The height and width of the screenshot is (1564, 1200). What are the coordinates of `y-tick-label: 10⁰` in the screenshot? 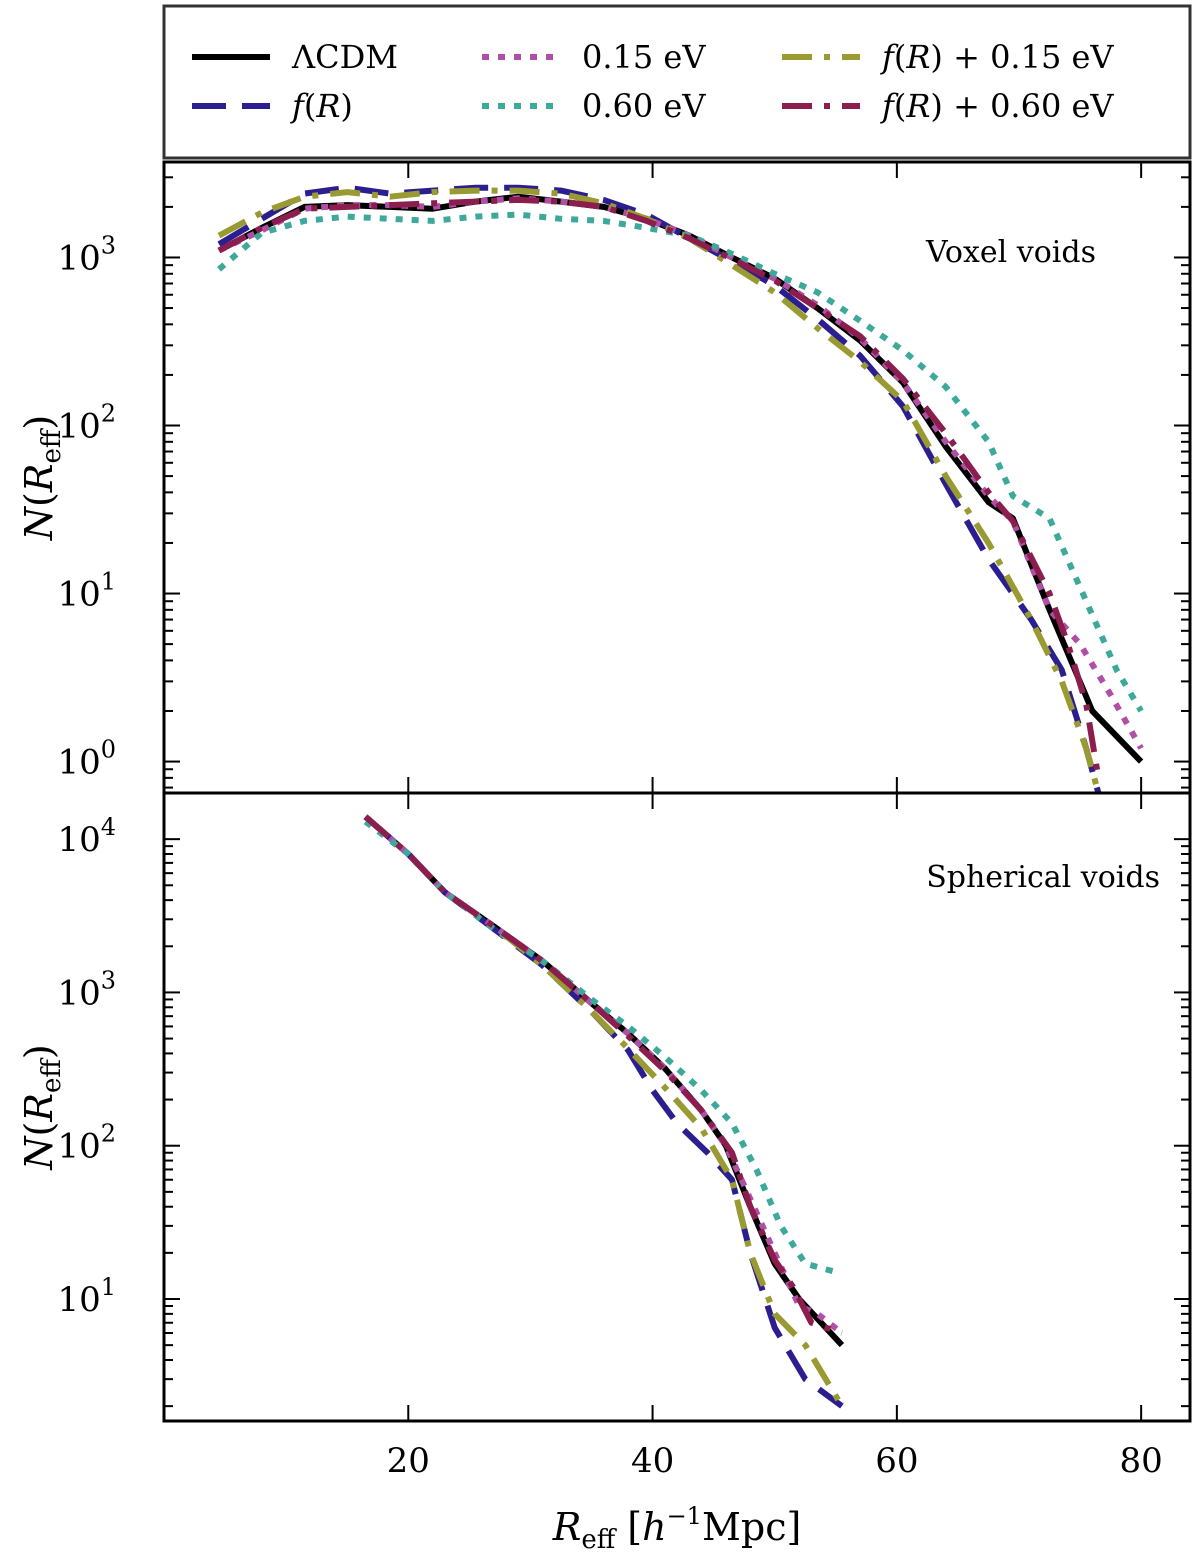 It's located at (86, 759).